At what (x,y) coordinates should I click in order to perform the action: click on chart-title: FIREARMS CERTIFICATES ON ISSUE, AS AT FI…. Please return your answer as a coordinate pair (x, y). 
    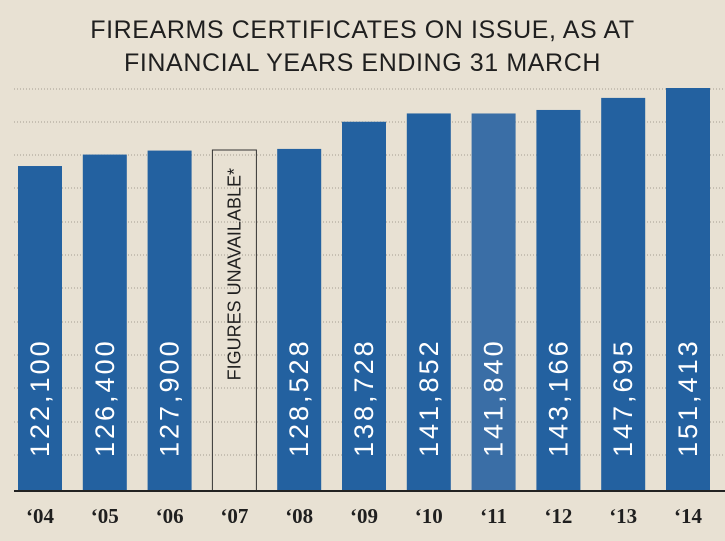
    Looking at the image, I should click on (362, 47).